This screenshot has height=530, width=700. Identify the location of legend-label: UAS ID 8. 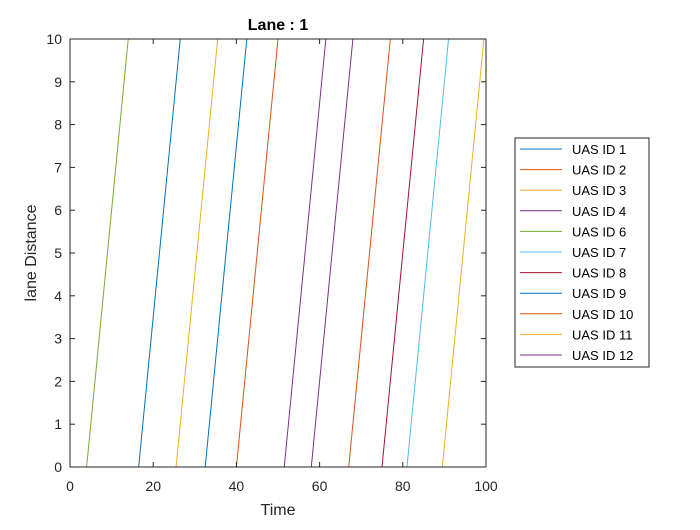
(599, 273).